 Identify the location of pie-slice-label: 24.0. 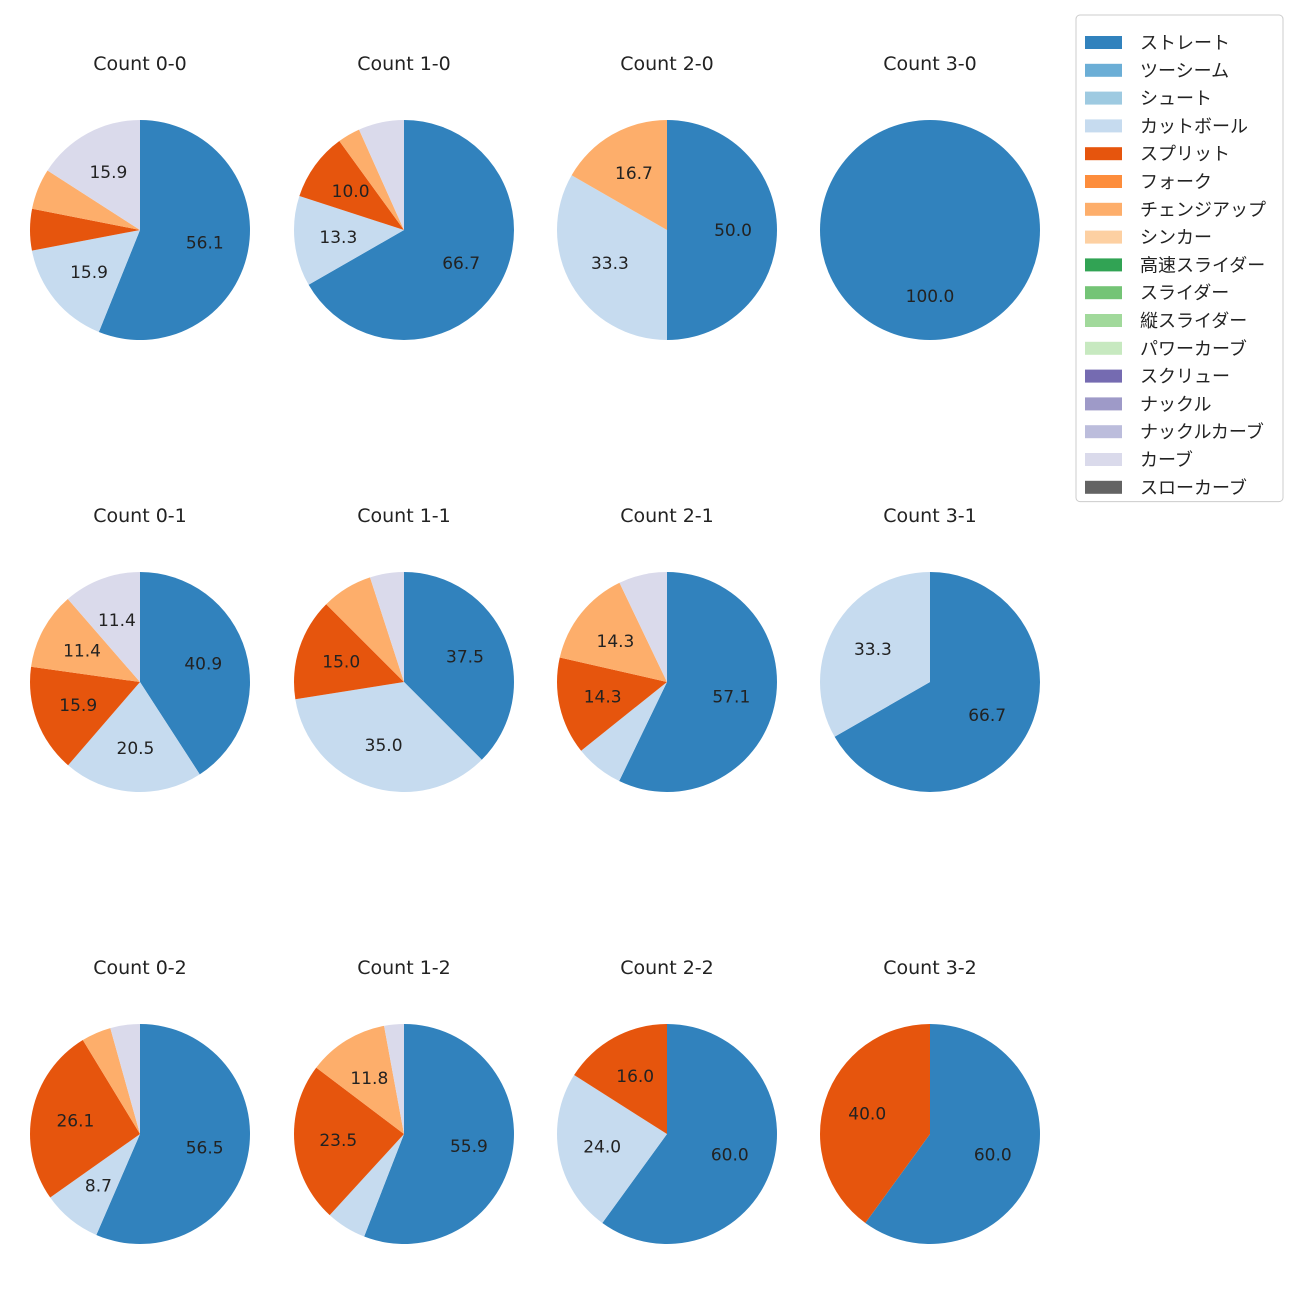
(602, 1147).